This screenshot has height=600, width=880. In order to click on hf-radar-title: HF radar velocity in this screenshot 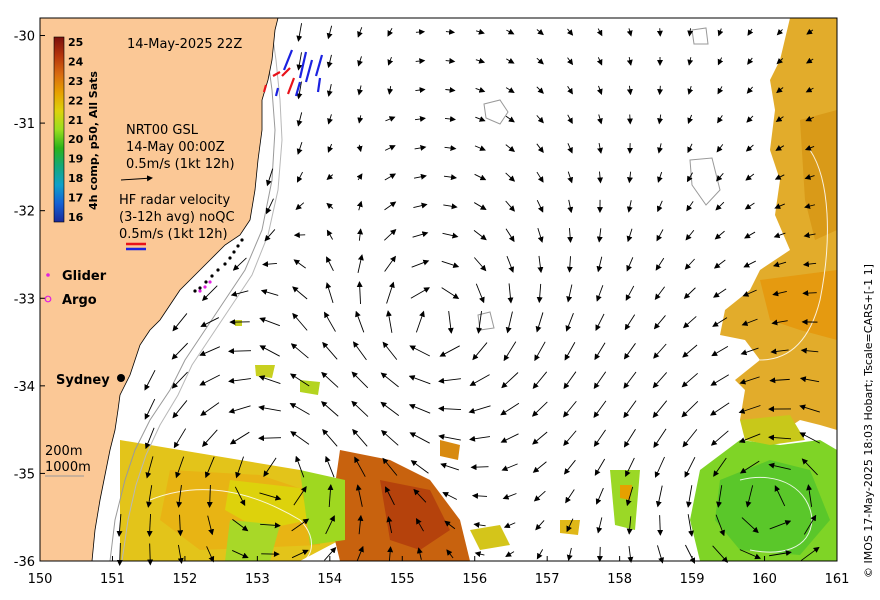, I will do `click(175, 200)`.